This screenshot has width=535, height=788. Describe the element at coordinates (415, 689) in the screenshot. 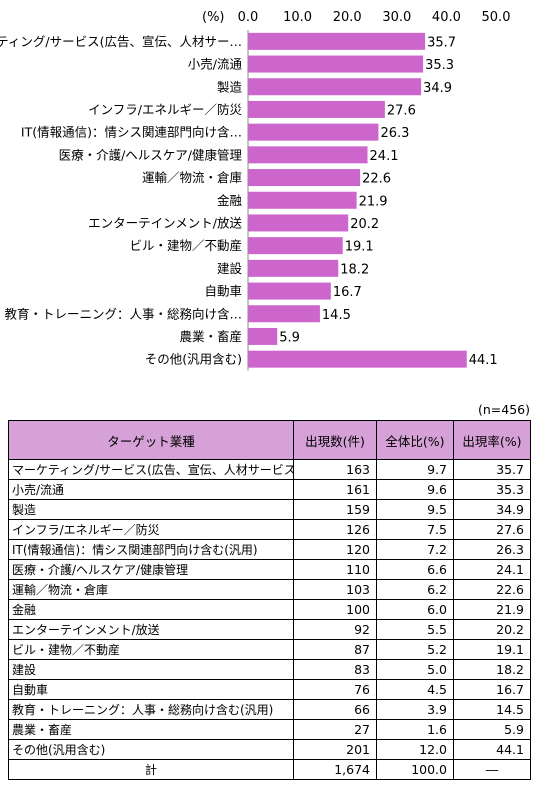

I see `row-share: 4.5` at that location.